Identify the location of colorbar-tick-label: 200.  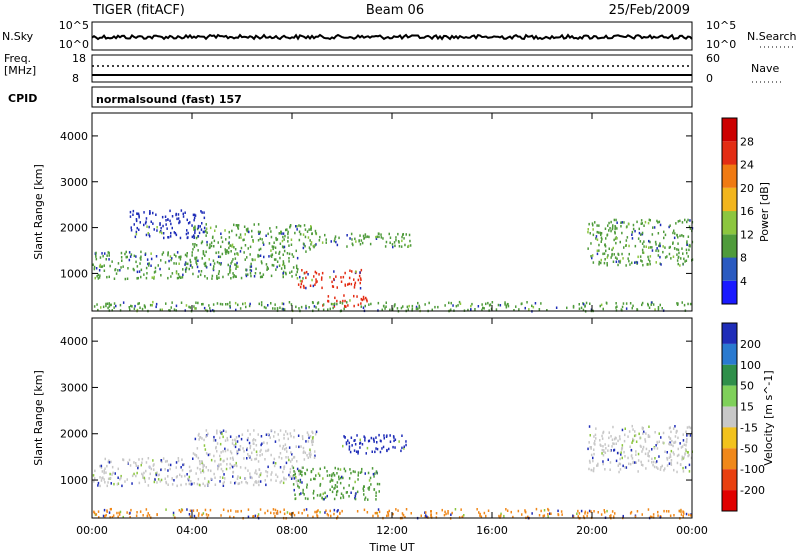
(750, 344).